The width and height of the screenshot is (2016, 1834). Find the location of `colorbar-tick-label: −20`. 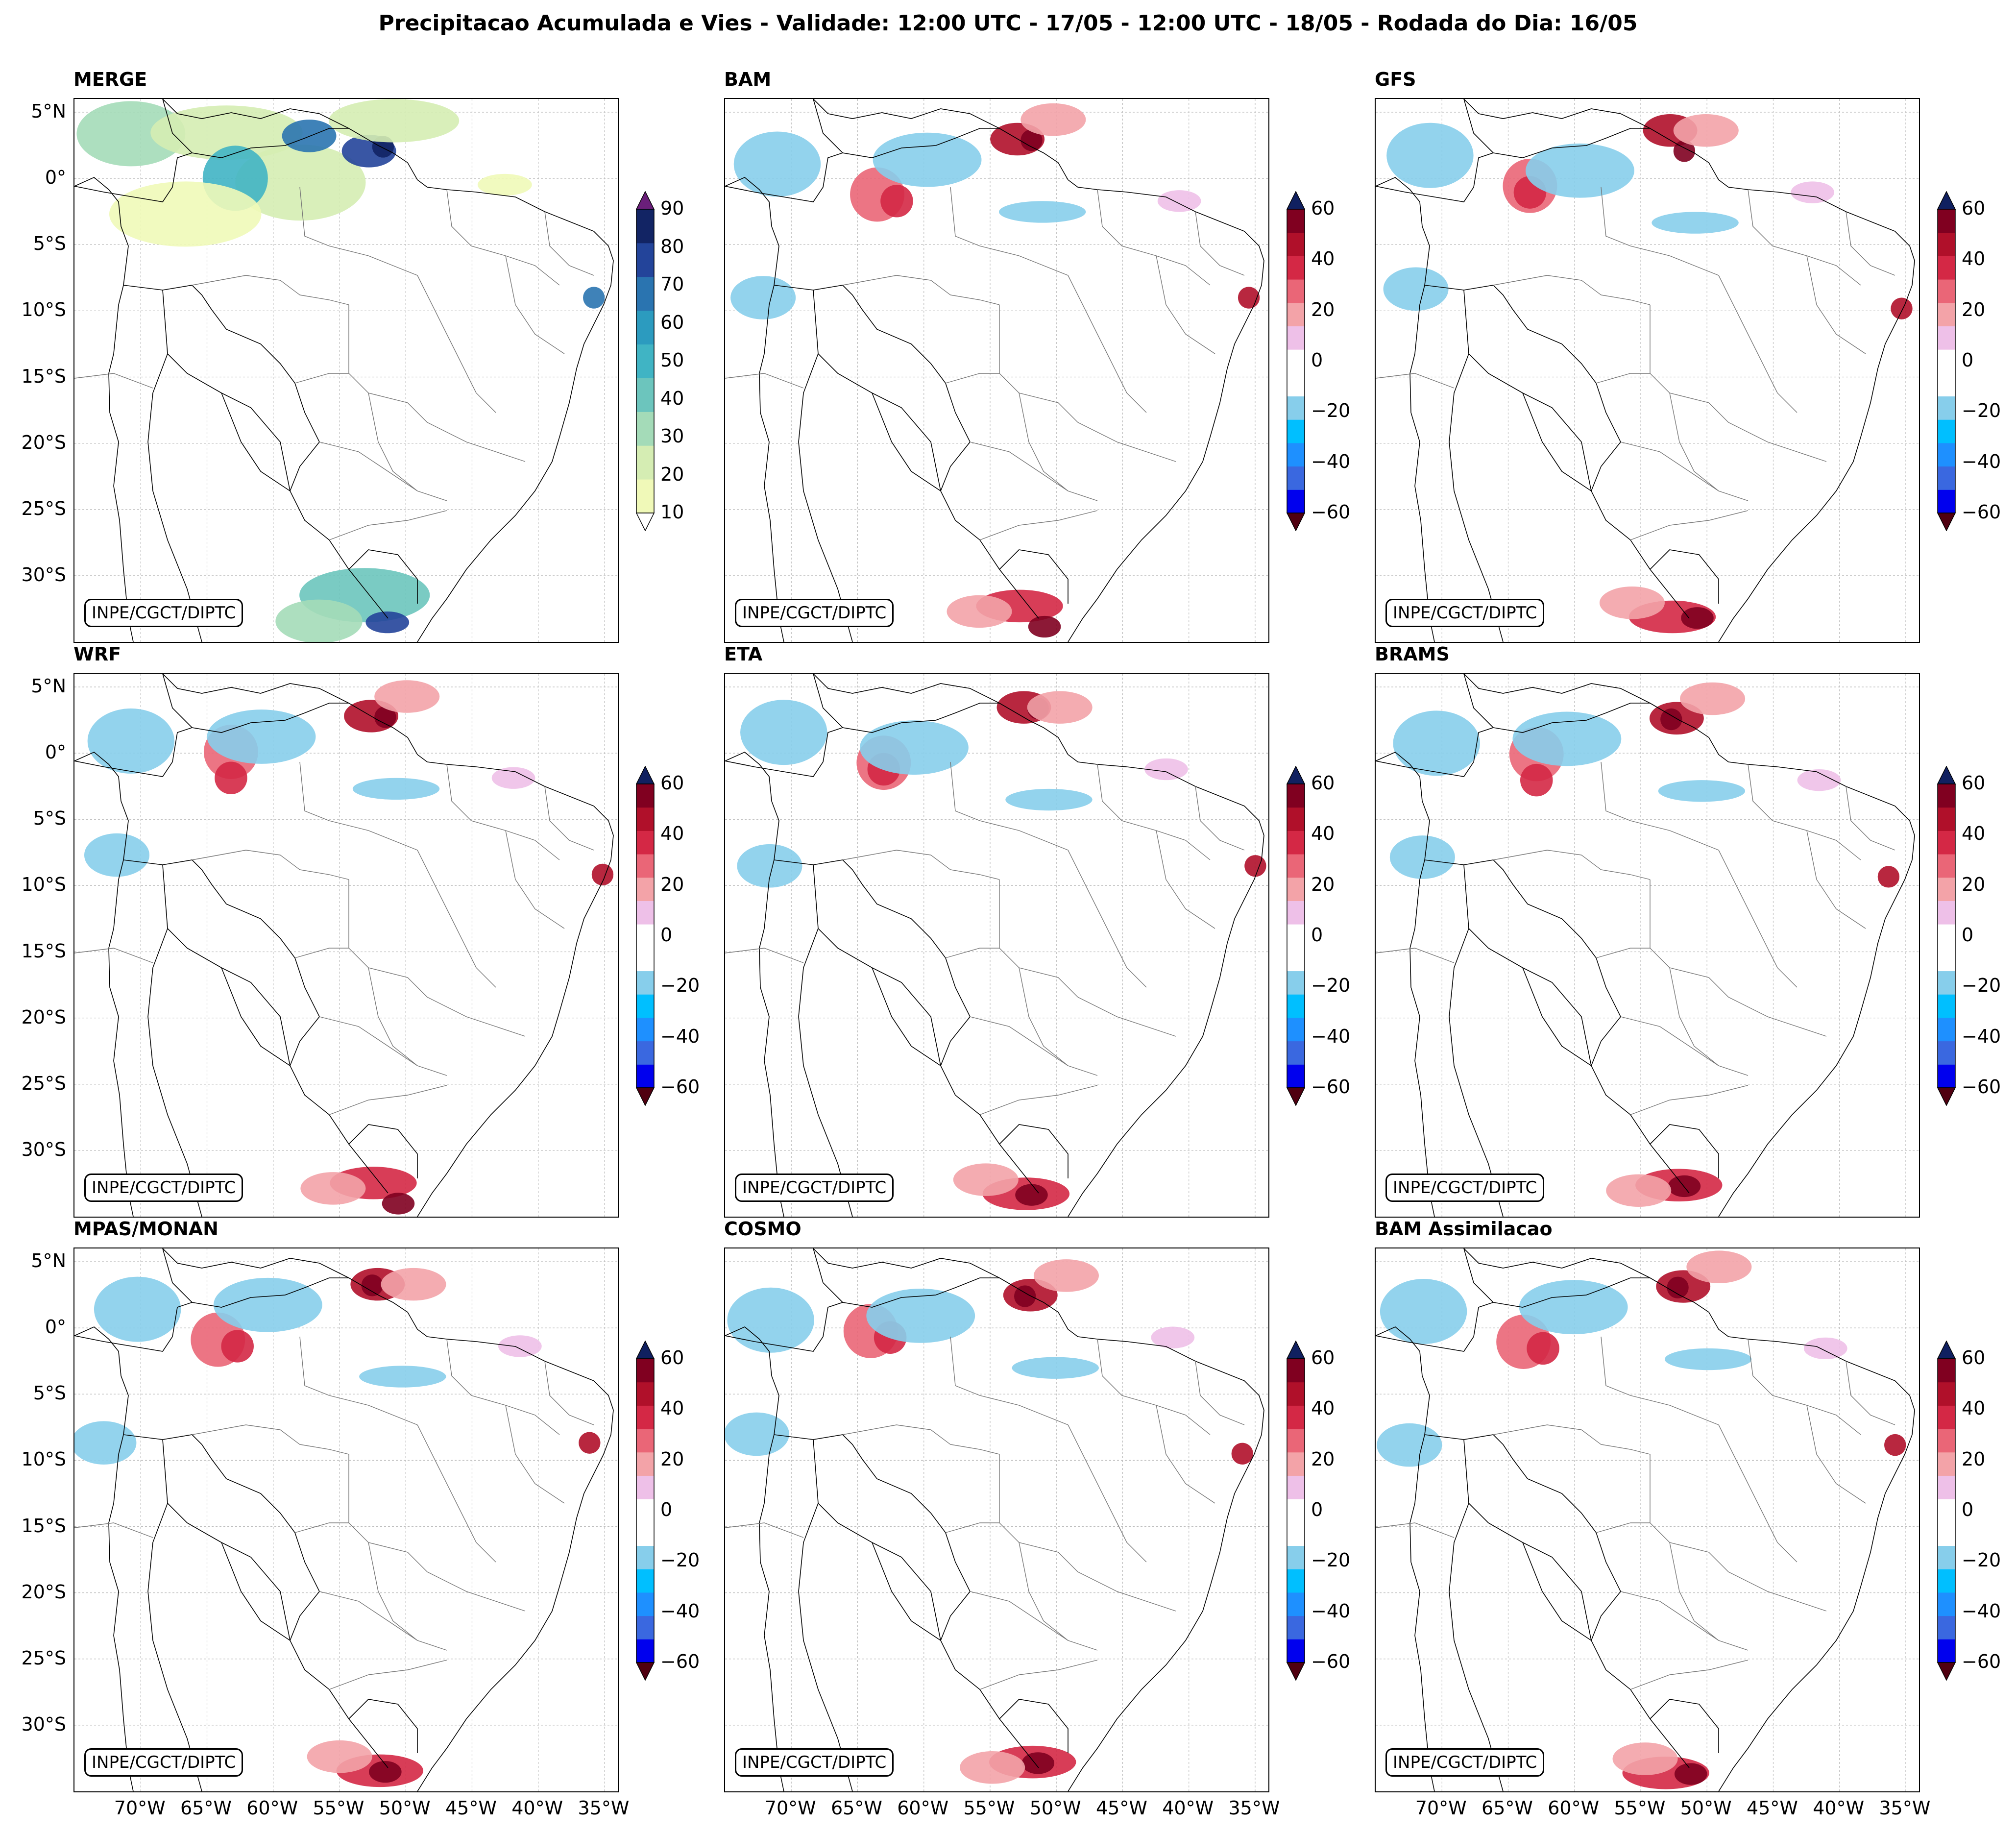

colorbar-tick-label: −20 is located at coordinates (1981, 1560).